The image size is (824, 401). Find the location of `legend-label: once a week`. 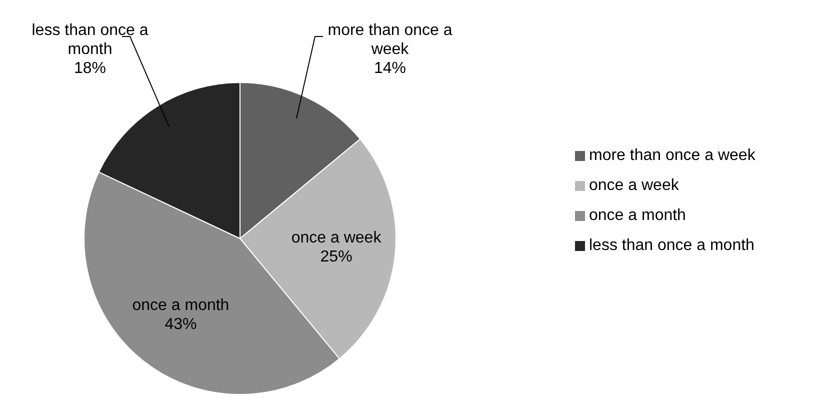

legend-label: once a week is located at coordinates (634, 185).